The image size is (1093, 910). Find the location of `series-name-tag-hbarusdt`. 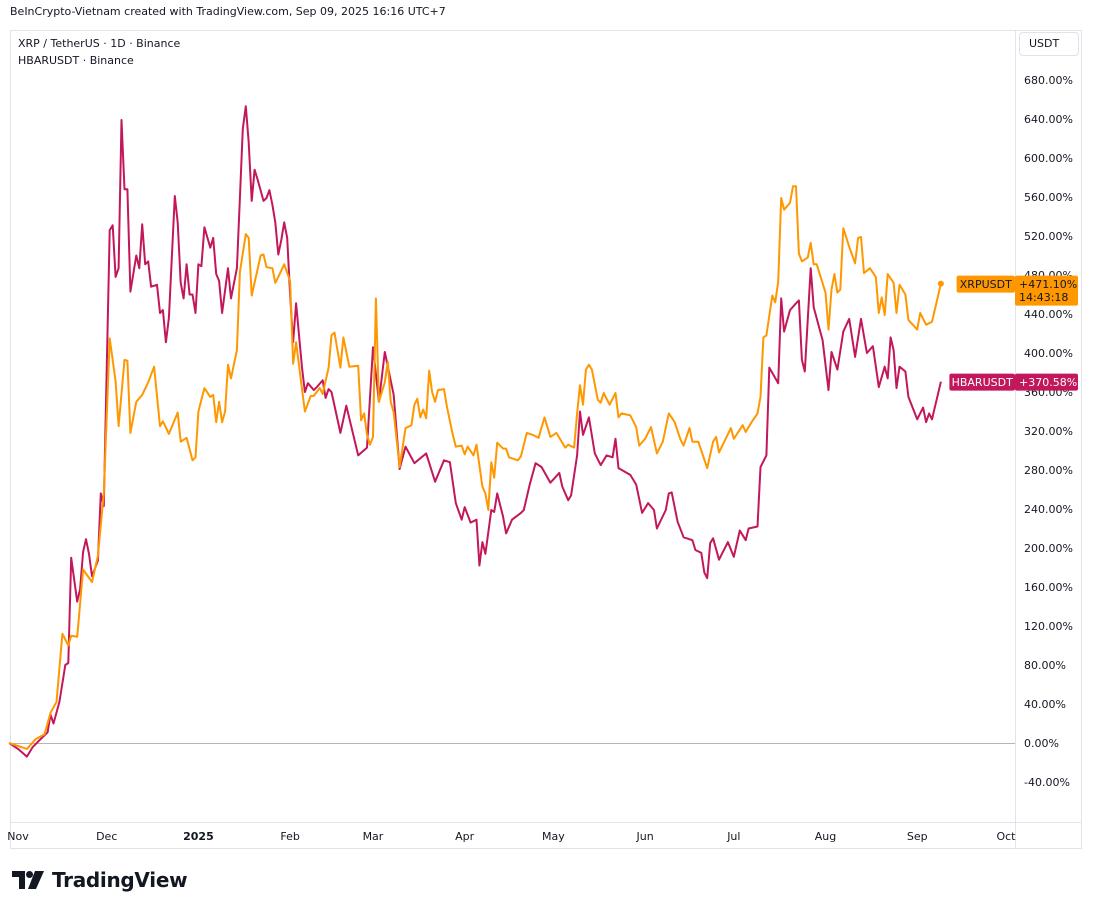

series-name-tag-hbarusdt is located at coordinates (982, 382).